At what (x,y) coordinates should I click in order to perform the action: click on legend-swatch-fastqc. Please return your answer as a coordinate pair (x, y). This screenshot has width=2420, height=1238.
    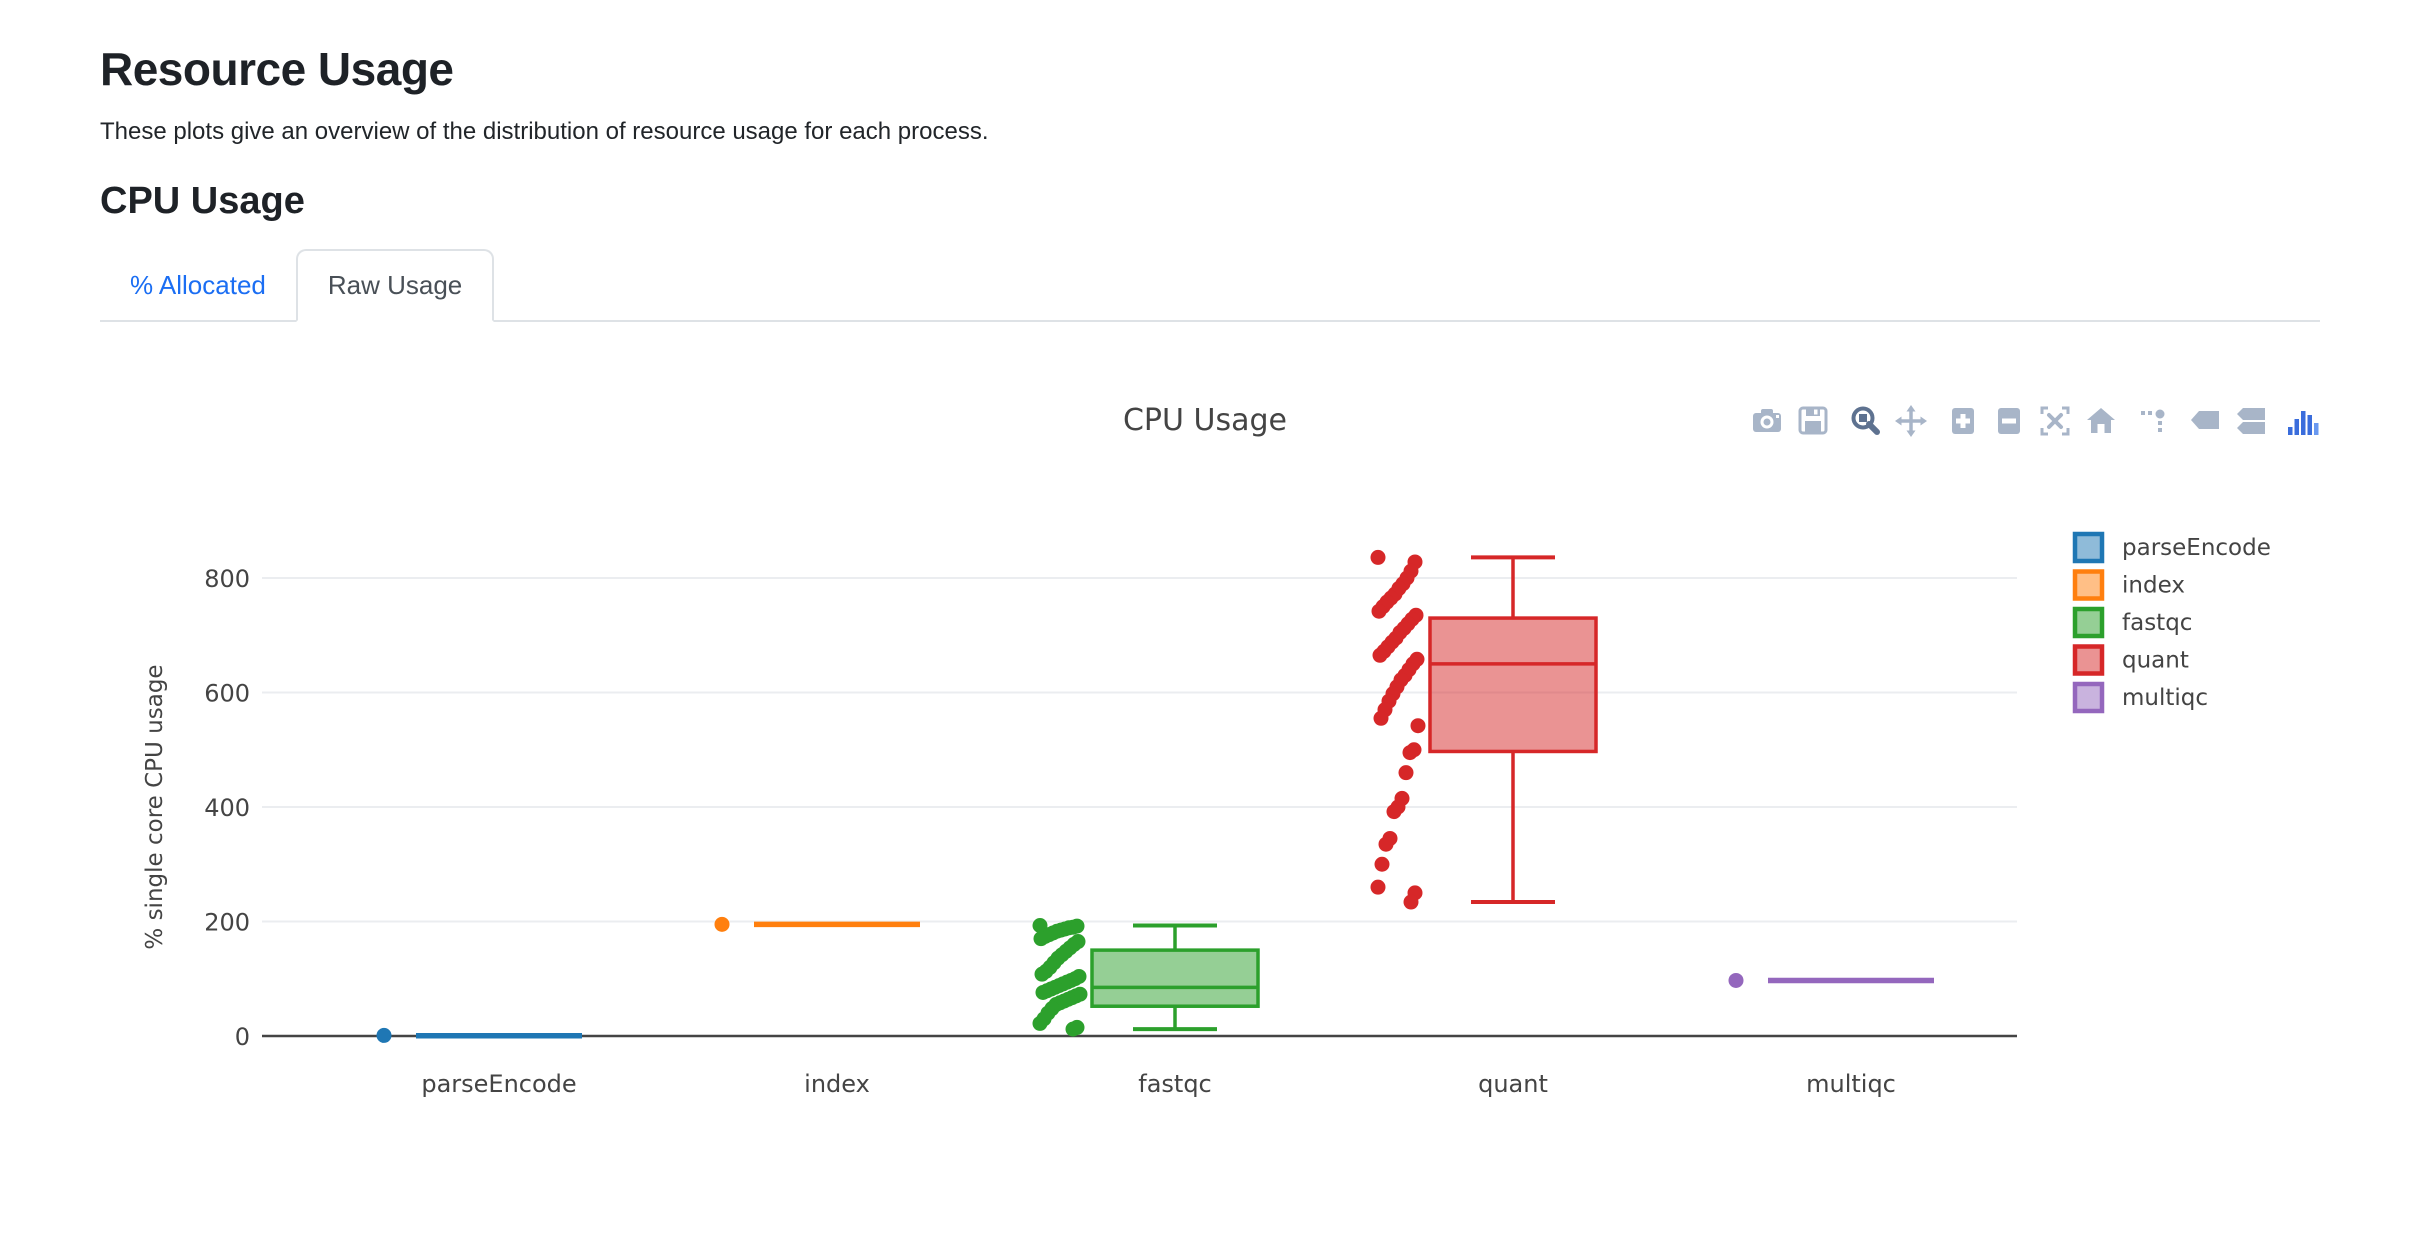
    Looking at the image, I should click on (2088, 622).